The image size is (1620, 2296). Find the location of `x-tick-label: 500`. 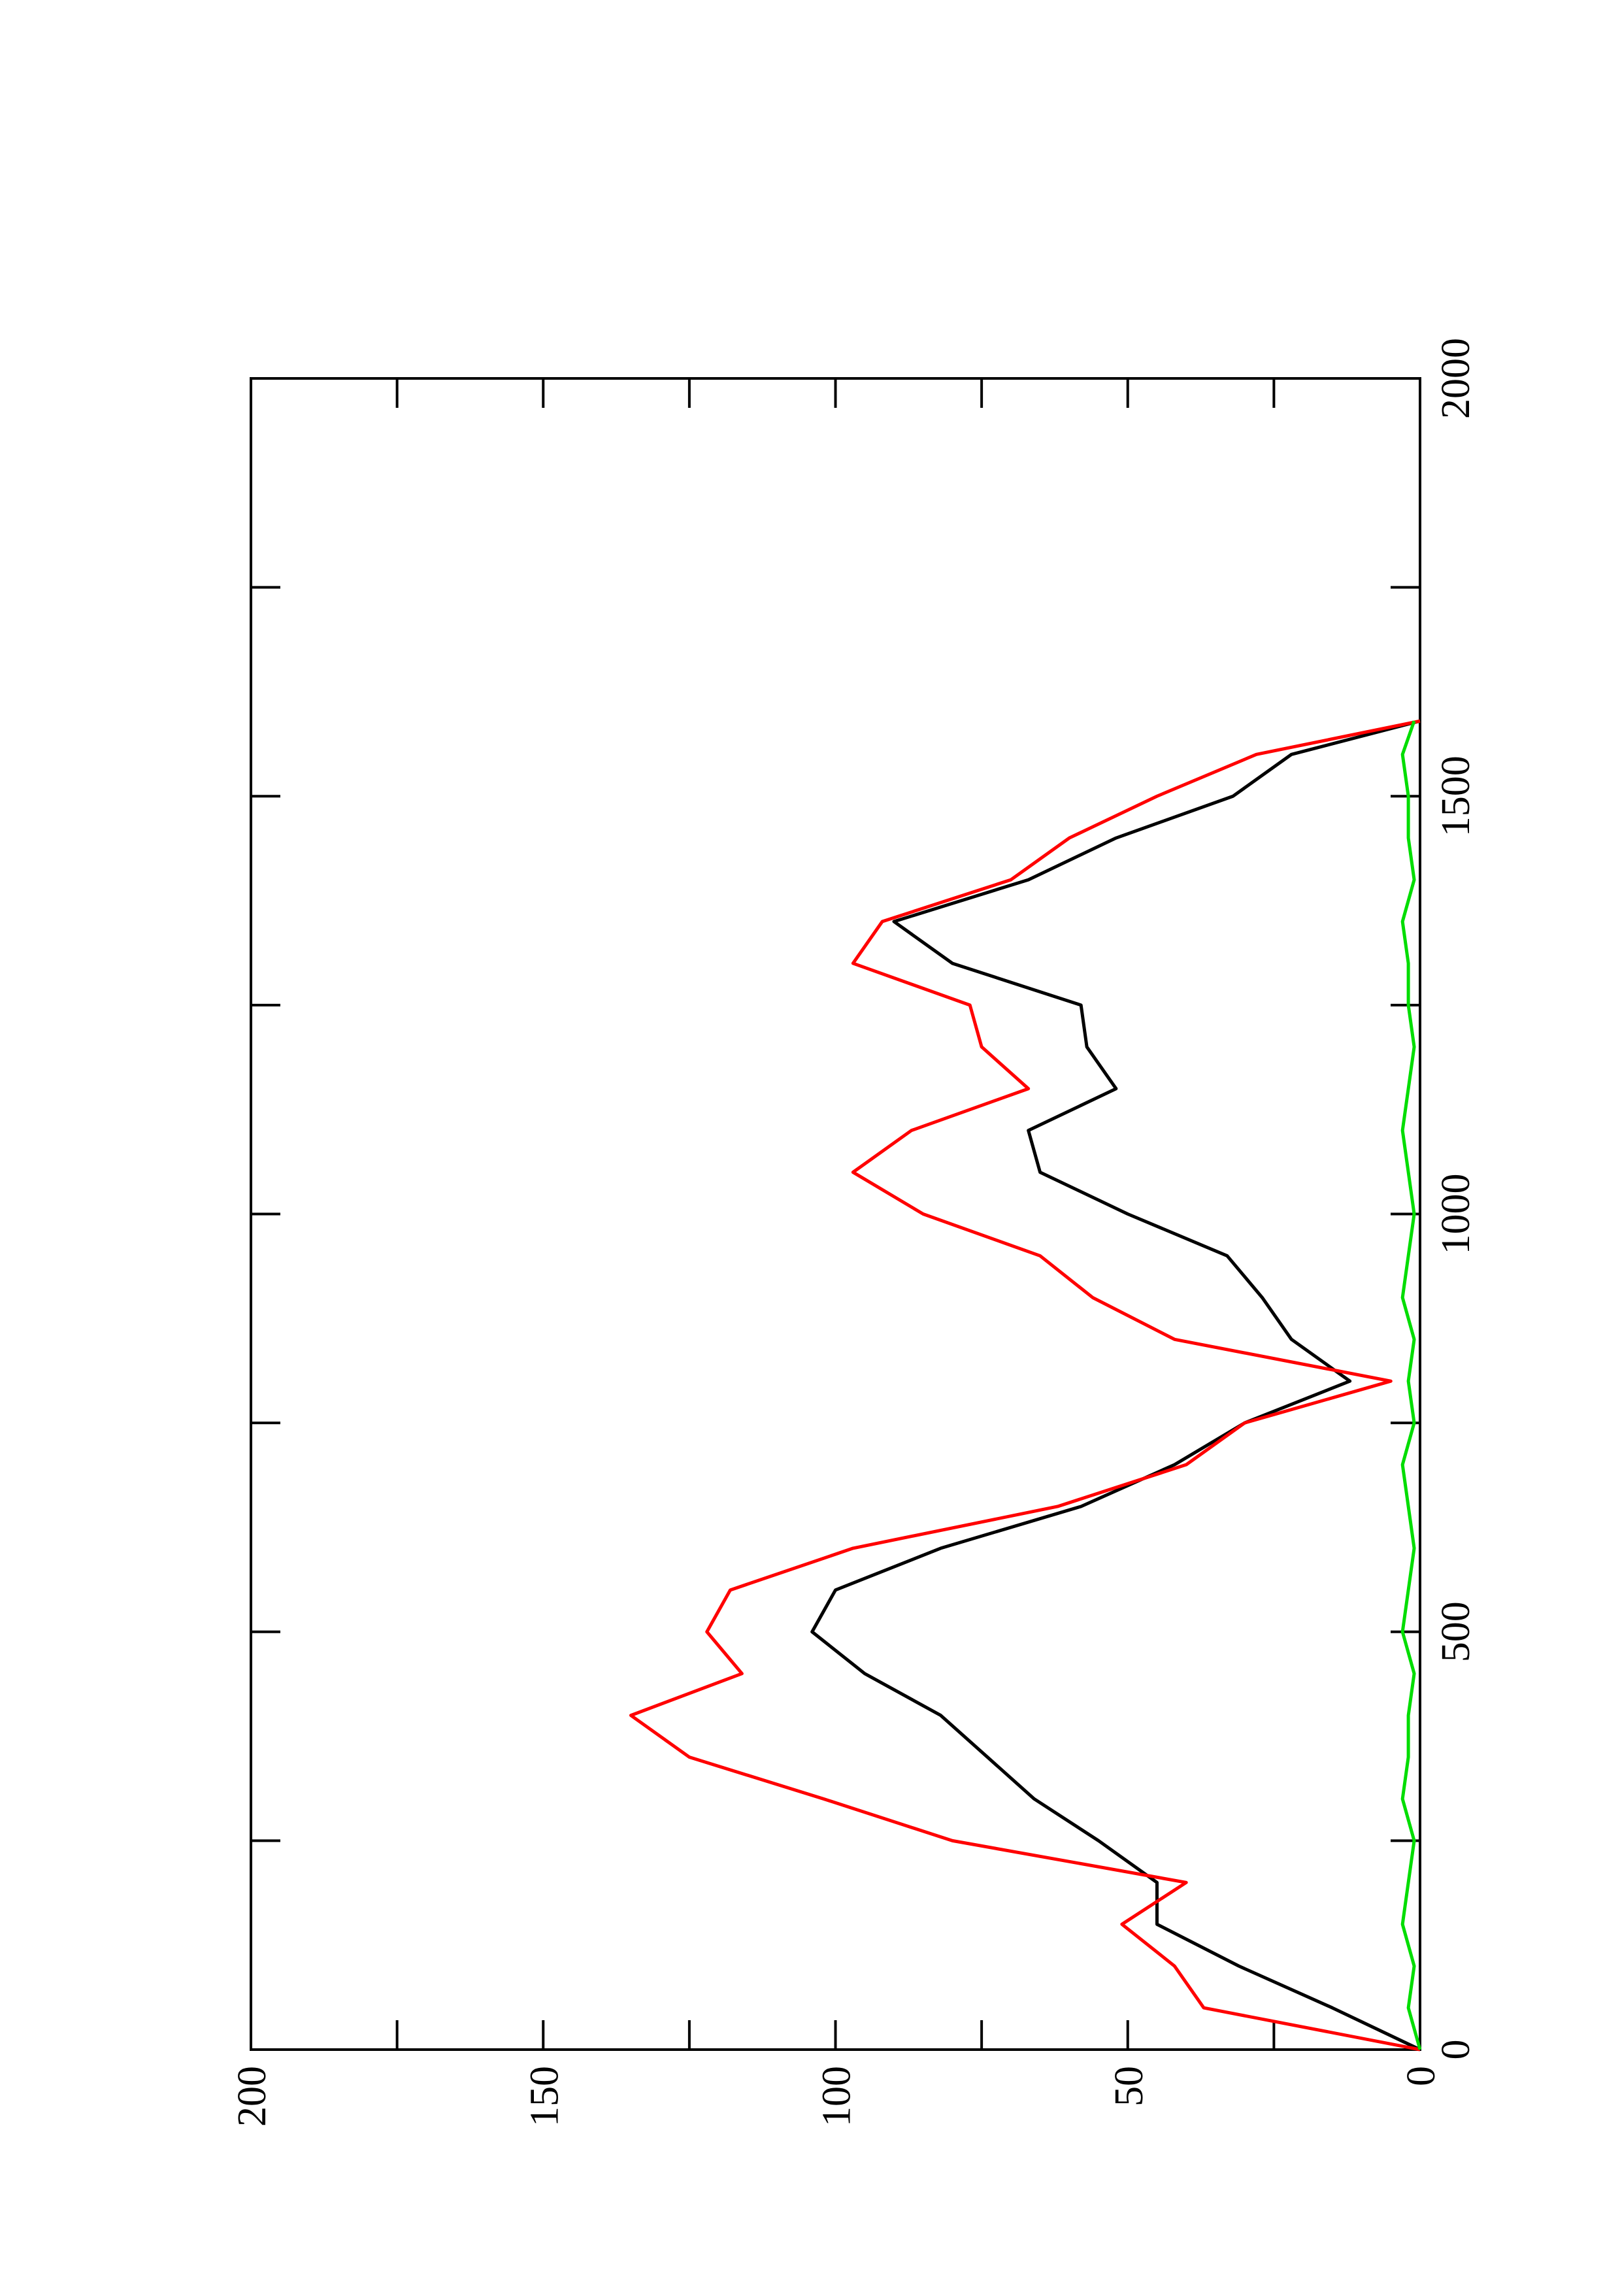

x-tick-label: 500 is located at coordinates (1456, 1631).